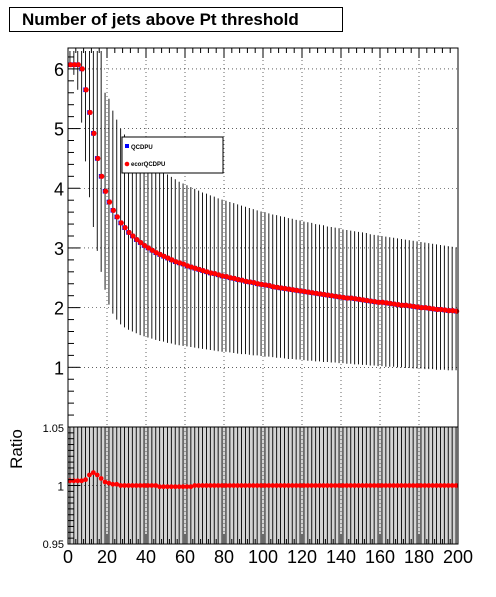  What do you see at coordinates (59, 130) in the screenshot?
I see `main-y-tick-label: 5` at bounding box center [59, 130].